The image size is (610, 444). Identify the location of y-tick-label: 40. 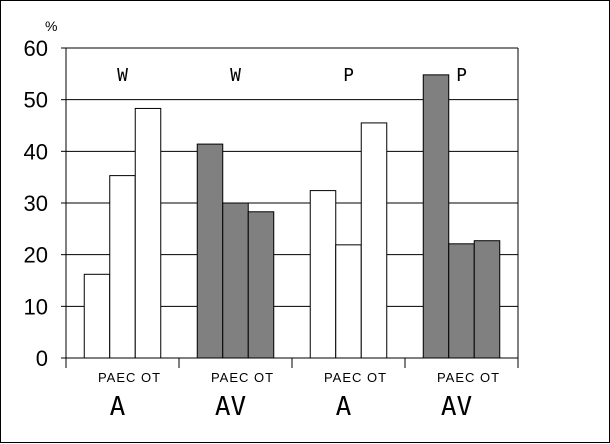
(36, 151).